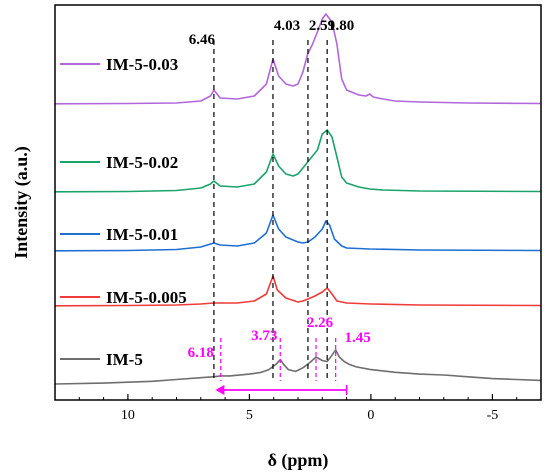 This screenshot has height=474, width=550. I want to click on legend-label-im-5-0.005: IM-5-0.005, so click(146, 297).